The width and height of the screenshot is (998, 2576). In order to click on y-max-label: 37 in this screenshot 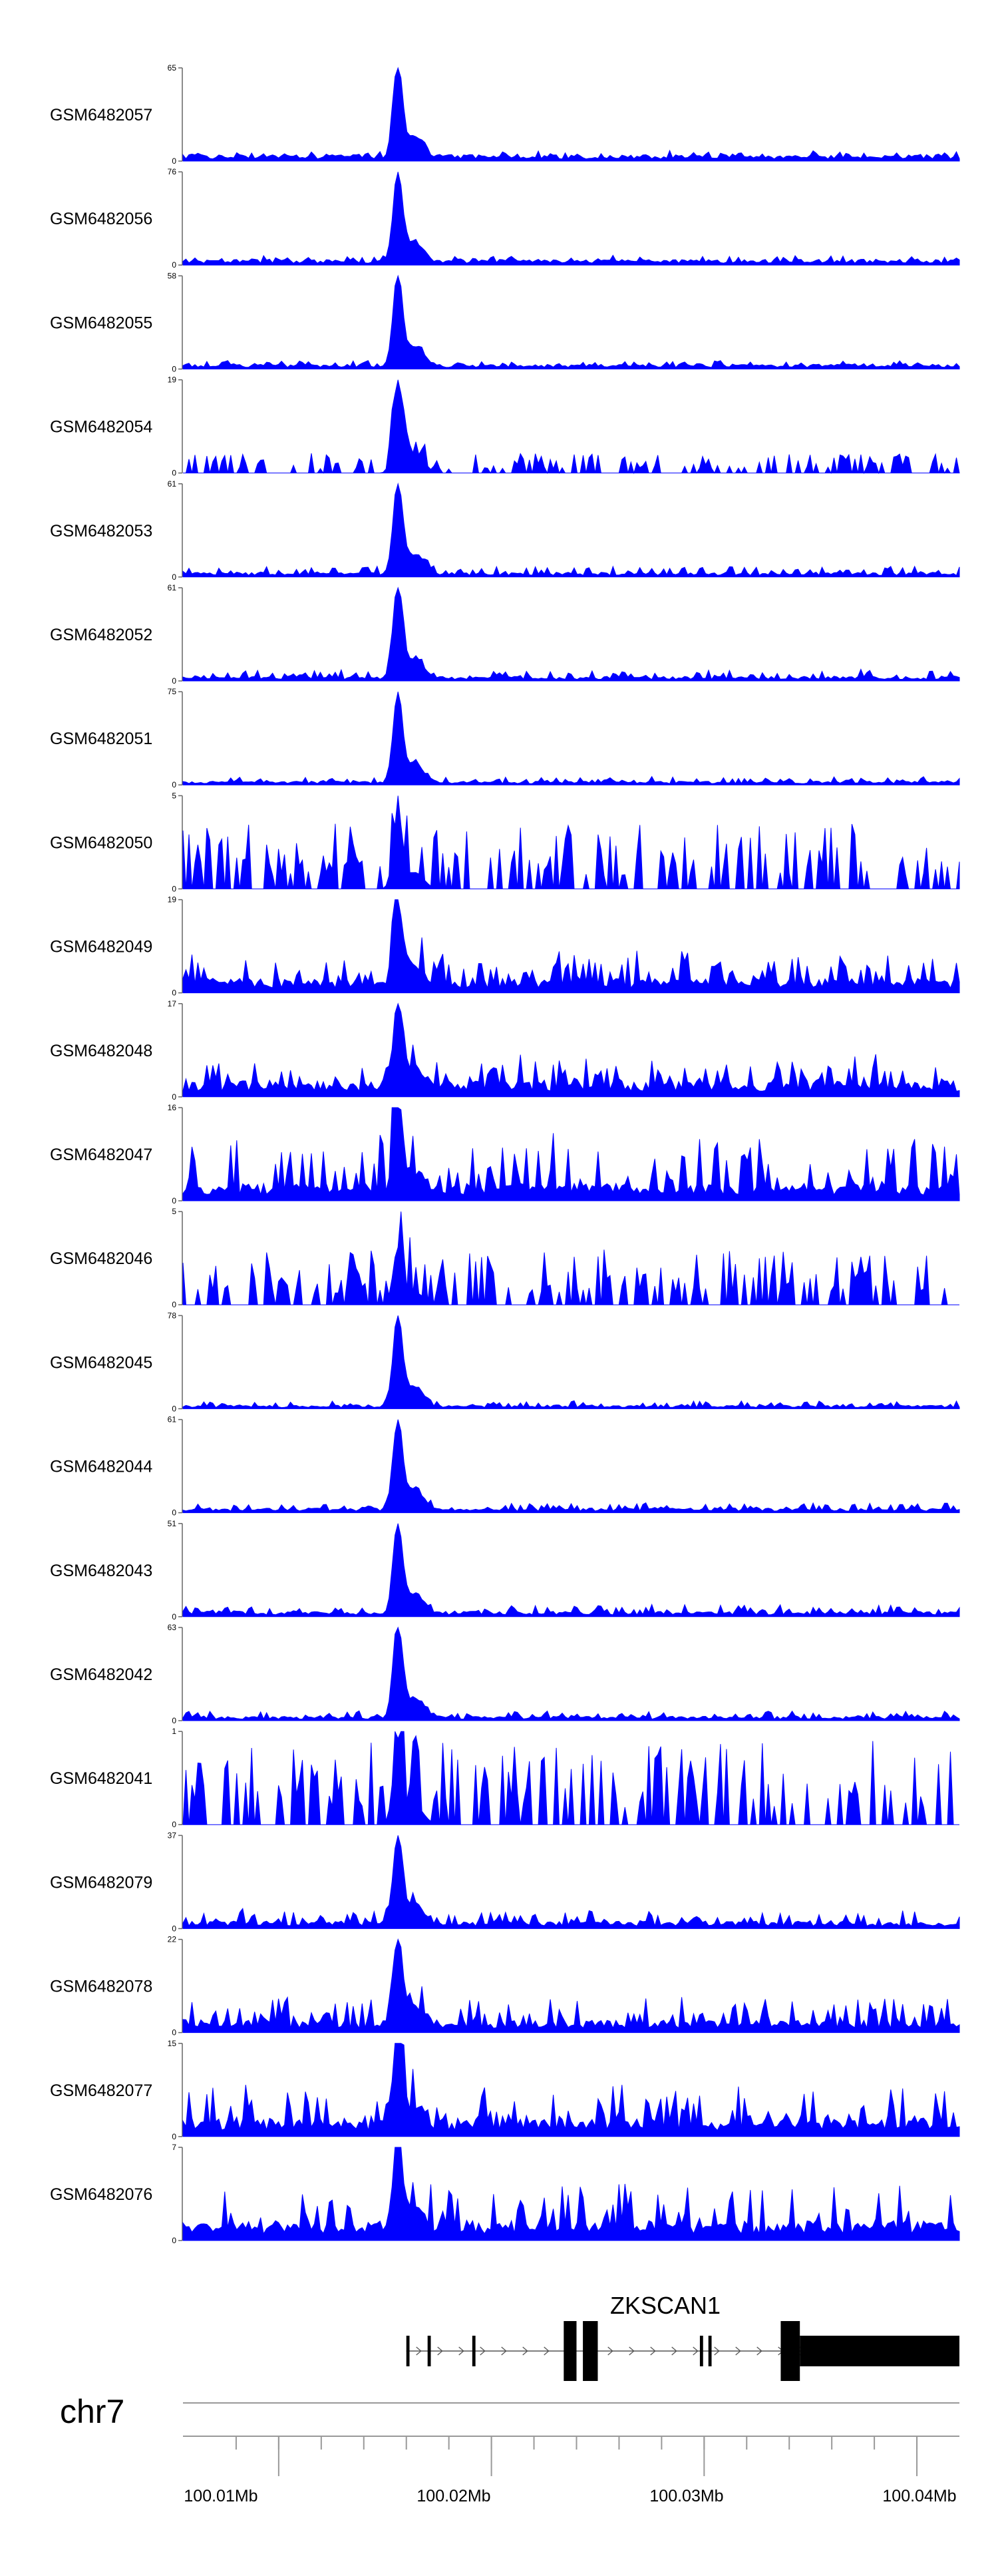, I will do `click(172, 1835)`.